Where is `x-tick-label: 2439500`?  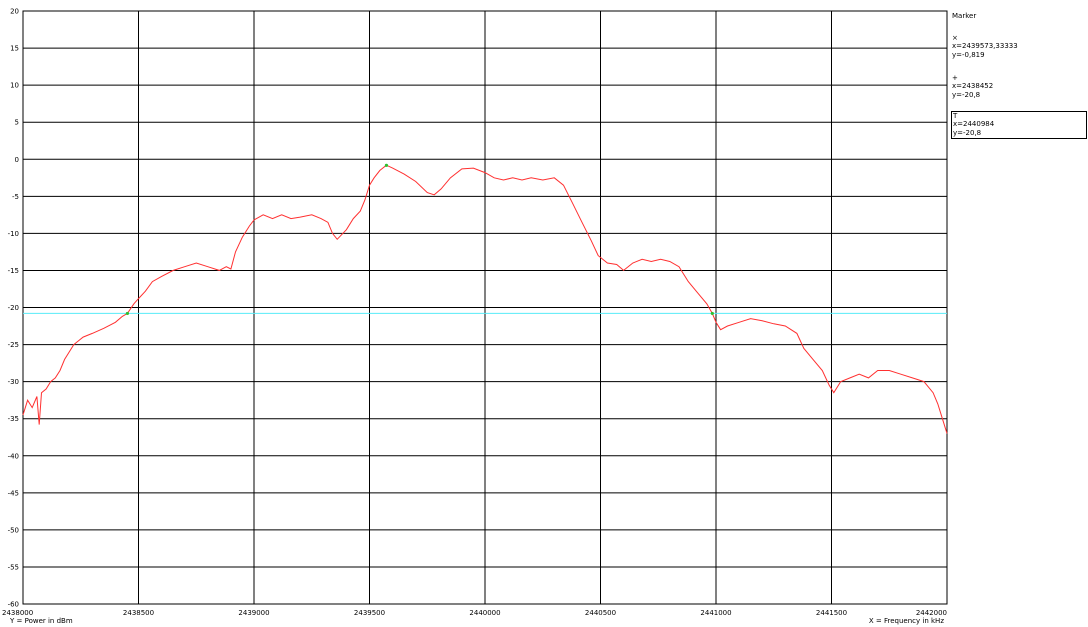 x-tick-label: 2439500 is located at coordinates (369, 613).